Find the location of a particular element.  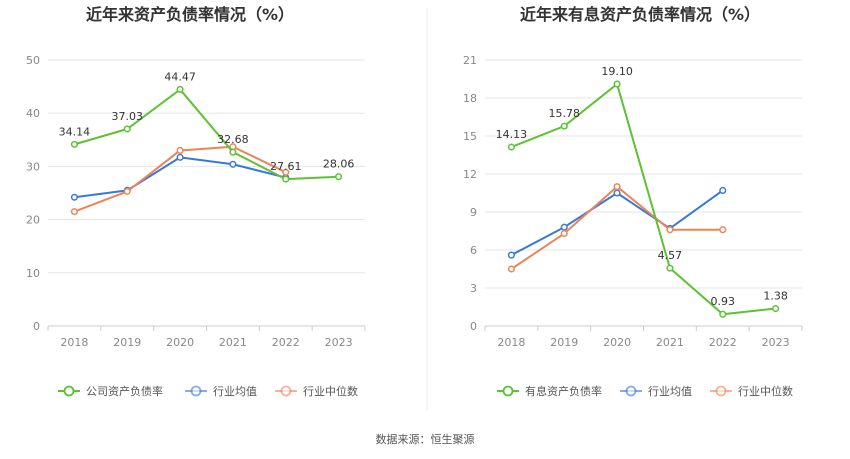

data-label: 14.13 is located at coordinates (512, 134).